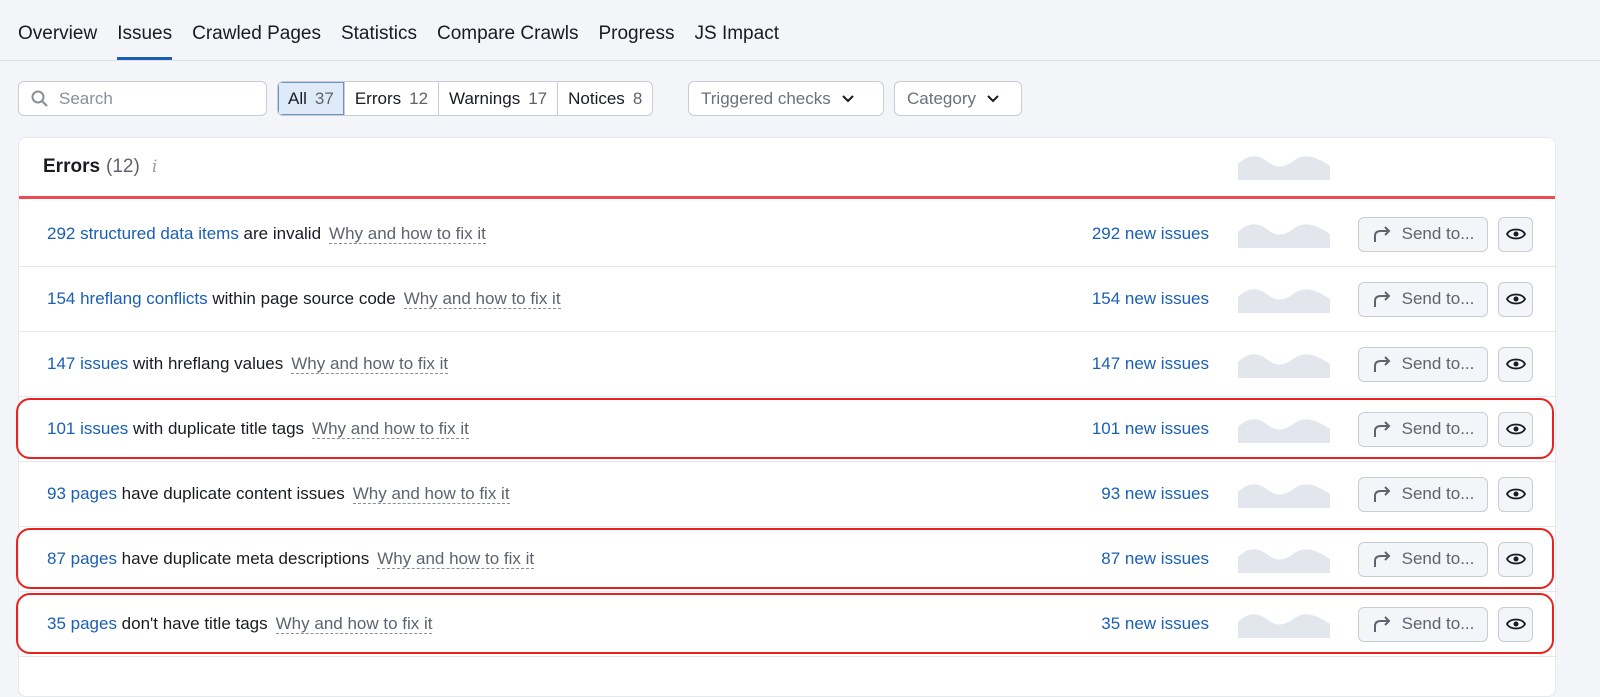  What do you see at coordinates (736, 33) in the screenshot?
I see `tab-js-impact: JS Impact` at bounding box center [736, 33].